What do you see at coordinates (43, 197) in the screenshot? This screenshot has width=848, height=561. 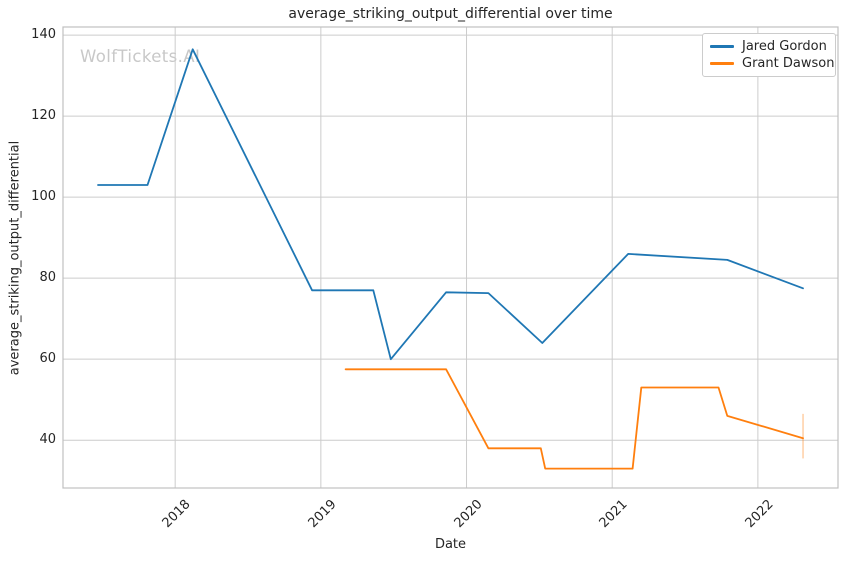 I see `y-tick-label: 100` at bounding box center [43, 197].